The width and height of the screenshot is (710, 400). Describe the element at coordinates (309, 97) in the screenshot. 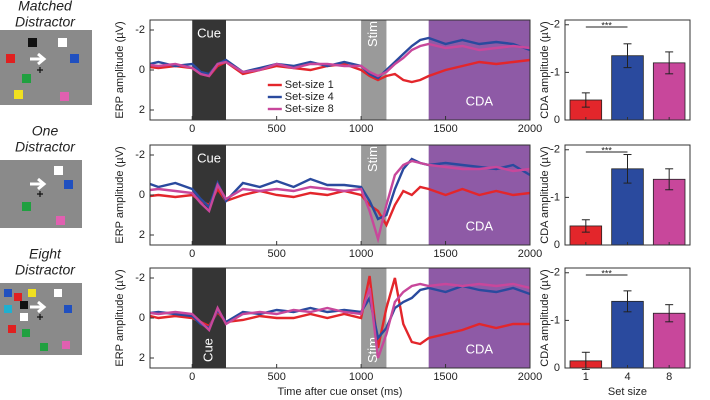

I see `legend-label: Set-size 4` at that location.